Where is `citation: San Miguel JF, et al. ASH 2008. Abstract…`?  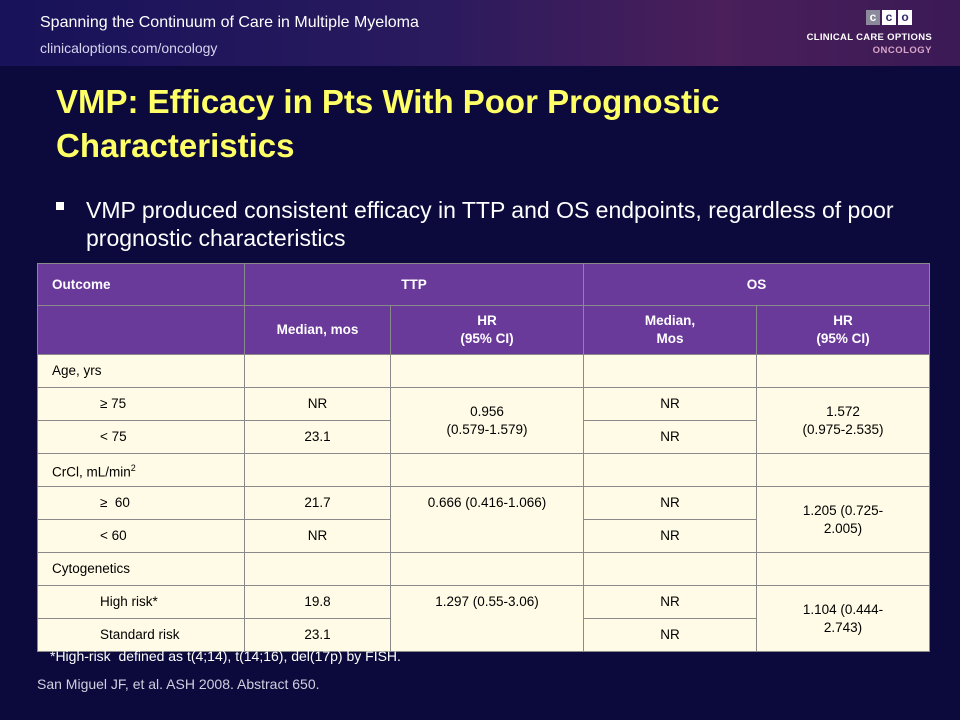 citation: San Miguel JF, et al. ASH 2008. Abstract… is located at coordinates (178, 684).